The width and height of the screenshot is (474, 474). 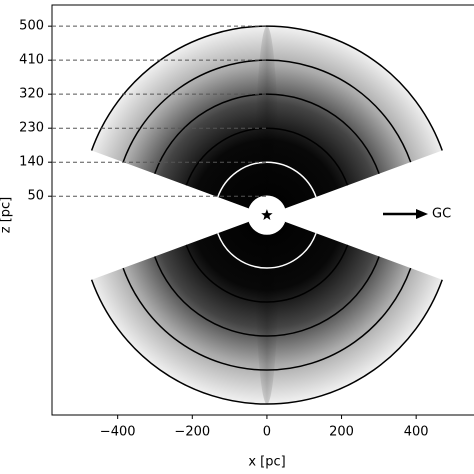 What do you see at coordinates (31, 162) in the screenshot?
I see `y-tick-label: 140` at bounding box center [31, 162].